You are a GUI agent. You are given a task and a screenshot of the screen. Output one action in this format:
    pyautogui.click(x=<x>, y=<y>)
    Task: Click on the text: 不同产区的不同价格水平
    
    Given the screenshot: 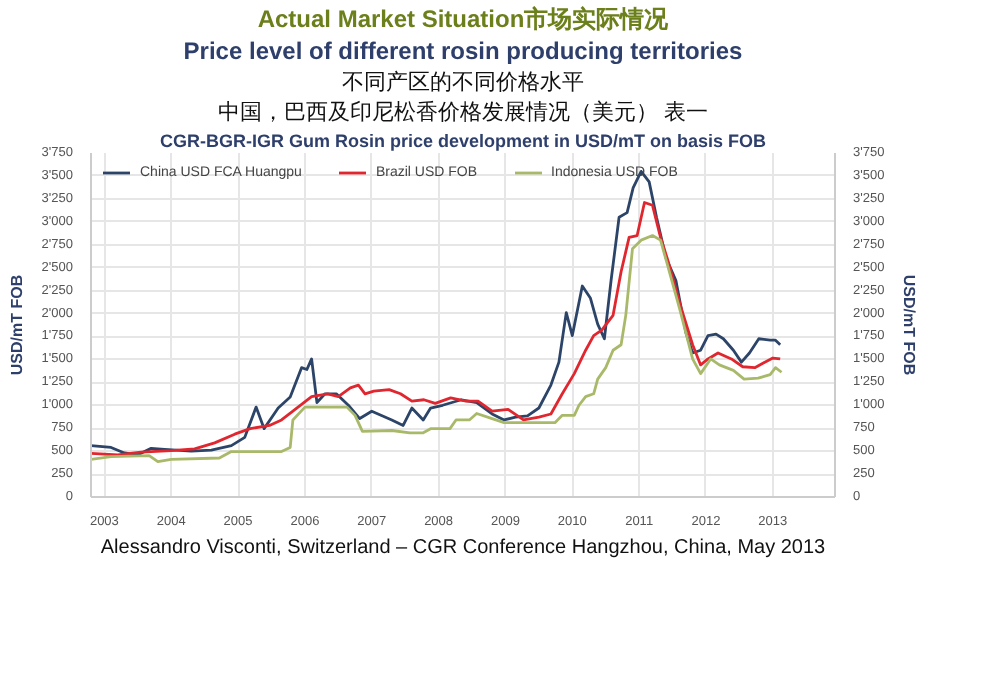 What is the action you would take?
    pyautogui.click(x=463, y=82)
    